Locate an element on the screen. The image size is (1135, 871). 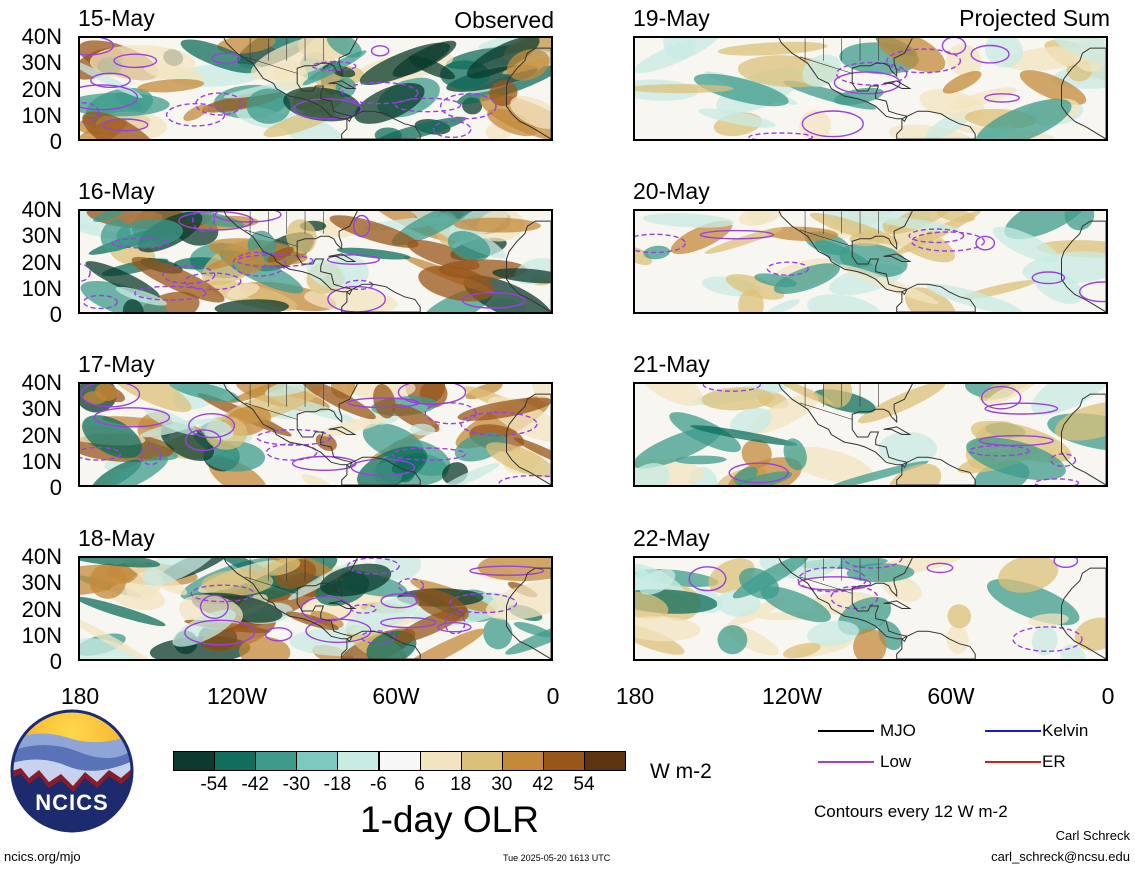
map-panel-22-may is located at coordinates (870, 608).